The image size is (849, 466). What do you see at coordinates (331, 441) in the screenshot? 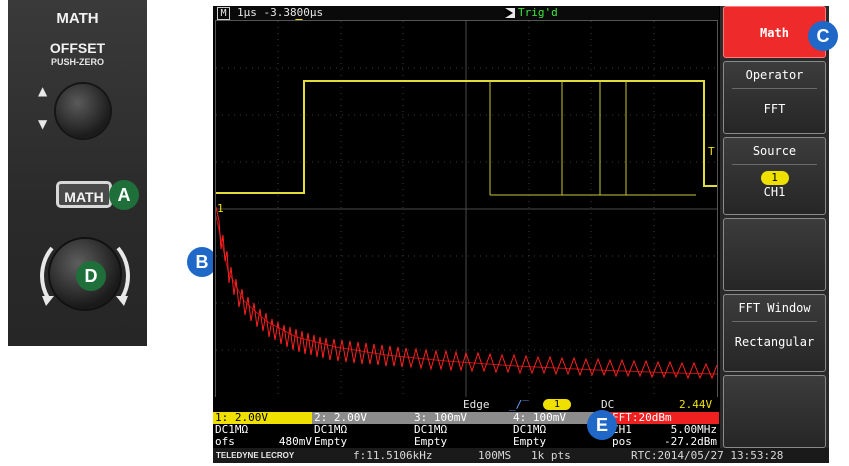
I see `ch2-state: Empty` at bounding box center [331, 441].